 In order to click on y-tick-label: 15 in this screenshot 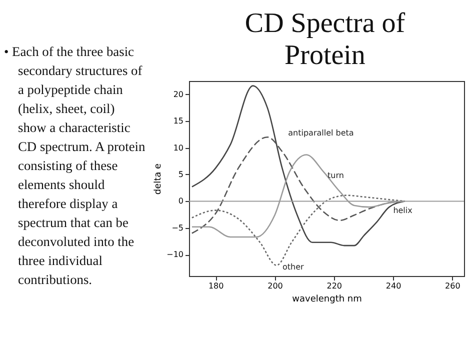, I will do `click(178, 121)`.